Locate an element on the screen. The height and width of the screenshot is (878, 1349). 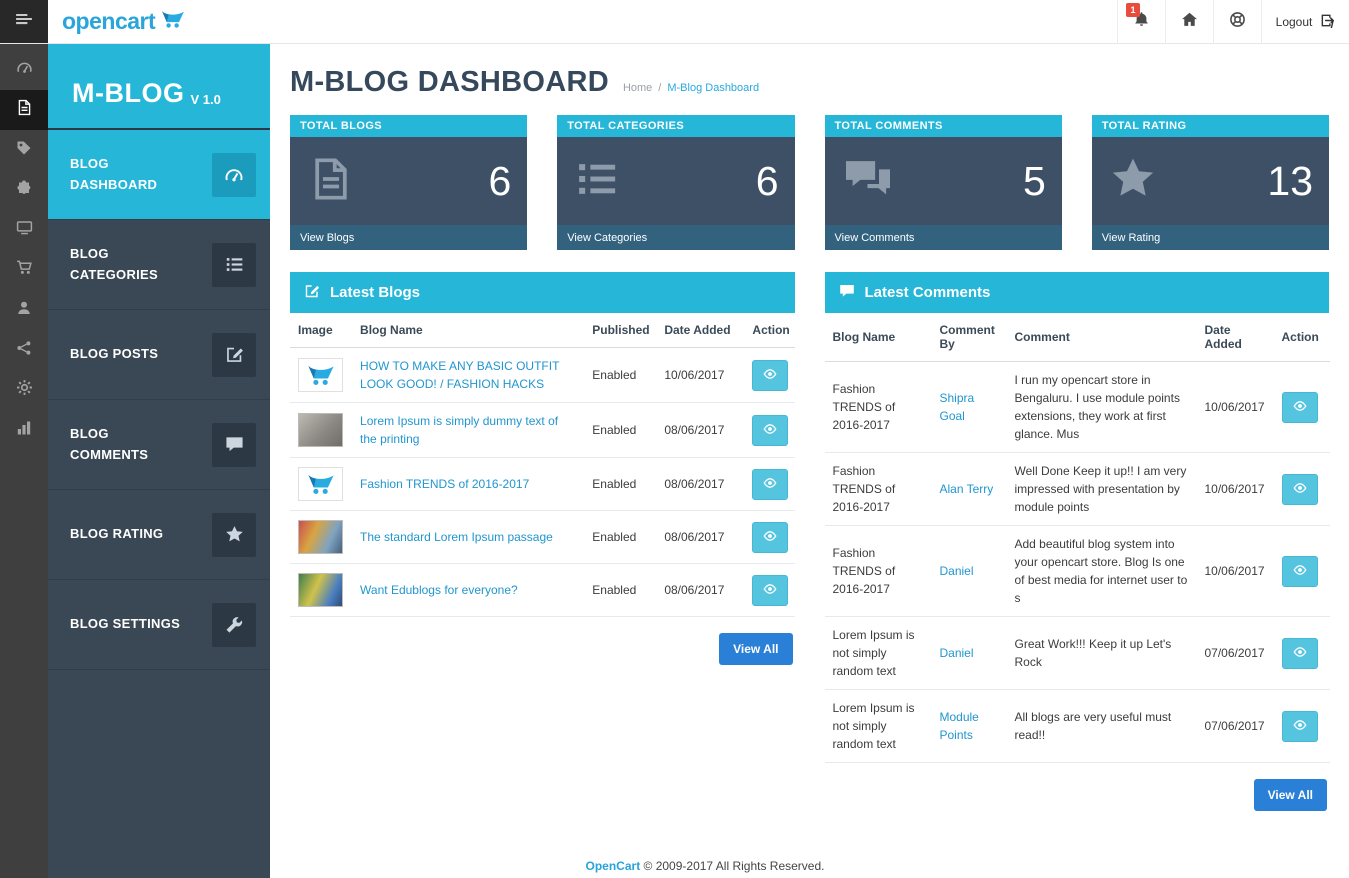
column-header: Image is located at coordinates (321, 330).